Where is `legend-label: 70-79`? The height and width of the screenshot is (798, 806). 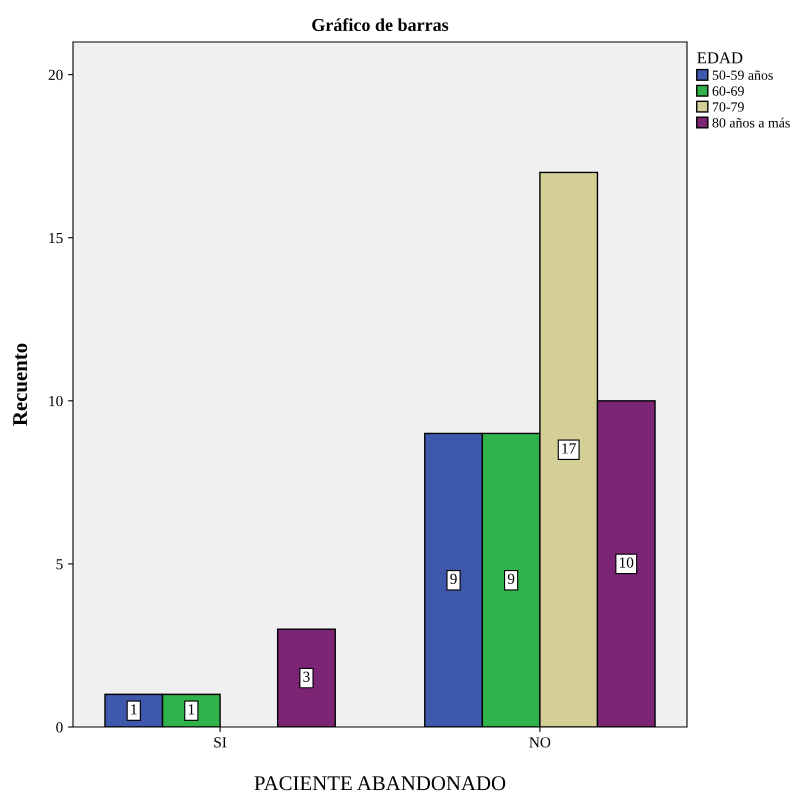 legend-label: 70-79 is located at coordinates (728, 107).